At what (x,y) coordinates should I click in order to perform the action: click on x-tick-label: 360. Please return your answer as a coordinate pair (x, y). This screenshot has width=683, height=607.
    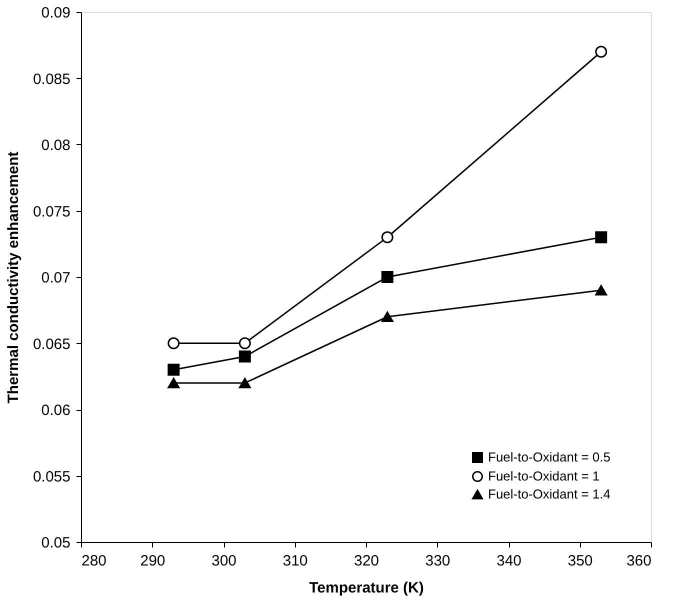
    Looking at the image, I should click on (639, 561).